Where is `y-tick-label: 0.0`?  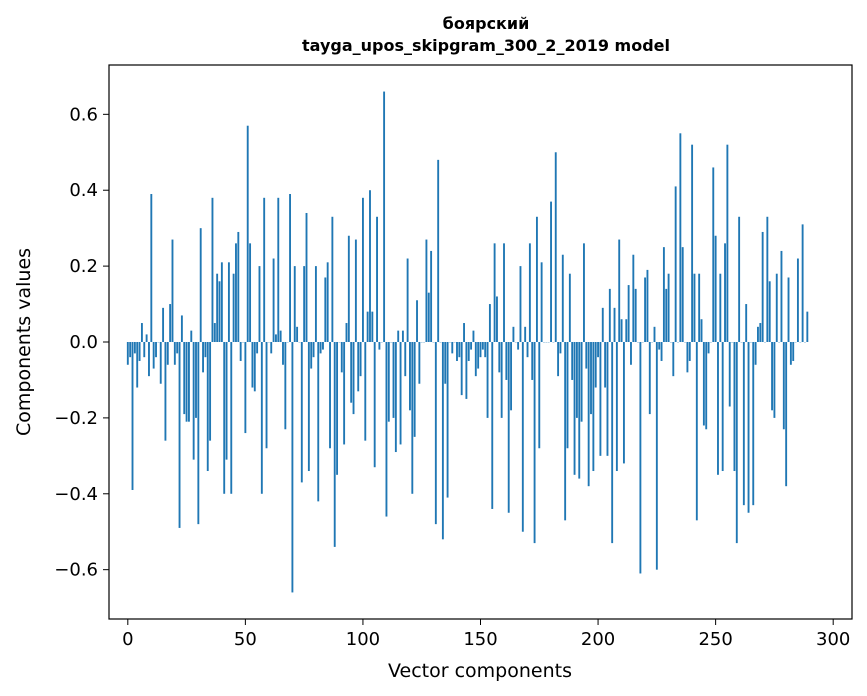
y-tick-label: 0.0 is located at coordinates (83, 342).